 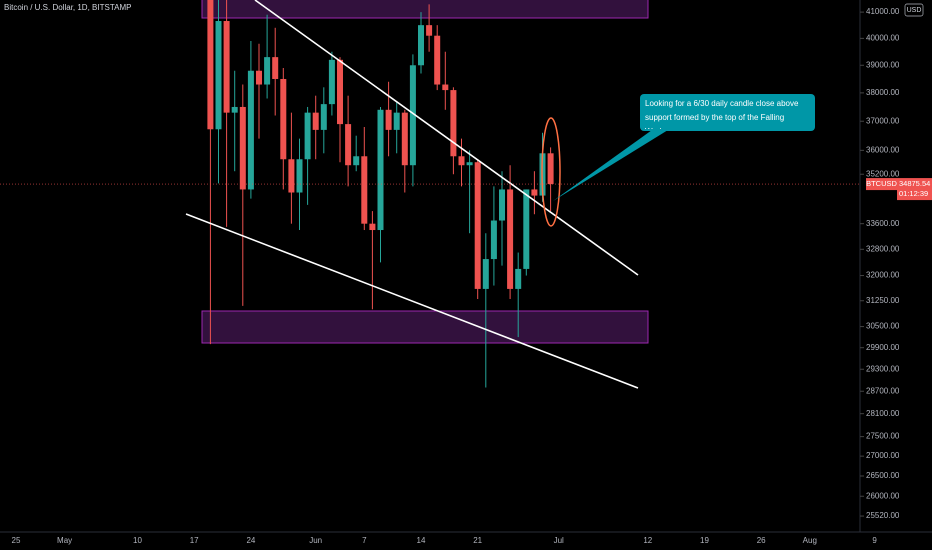 I want to click on x-tick-label: 24, so click(x=250, y=540).